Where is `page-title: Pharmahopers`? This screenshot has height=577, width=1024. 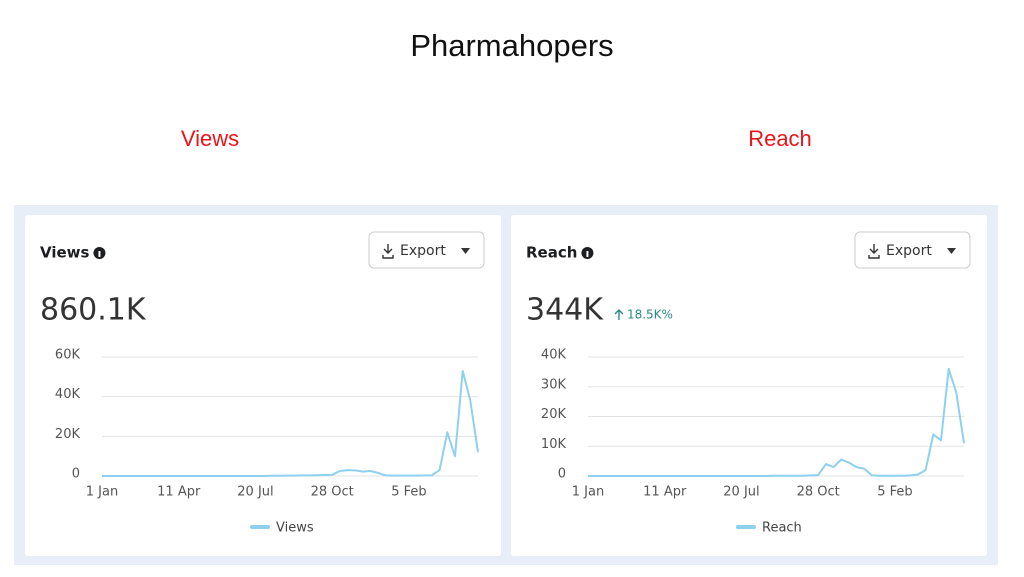 page-title: Pharmahopers is located at coordinates (511, 45).